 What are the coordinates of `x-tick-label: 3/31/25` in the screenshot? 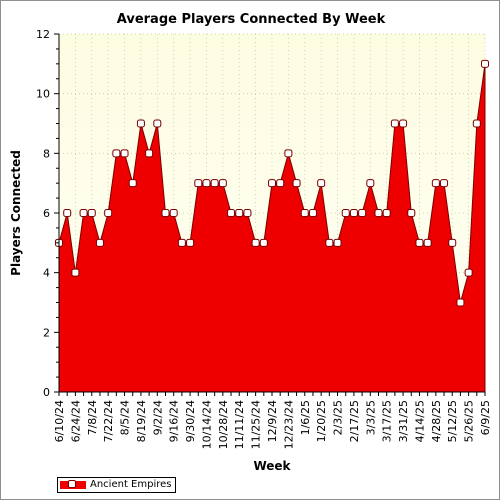 It's located at (403, 421).